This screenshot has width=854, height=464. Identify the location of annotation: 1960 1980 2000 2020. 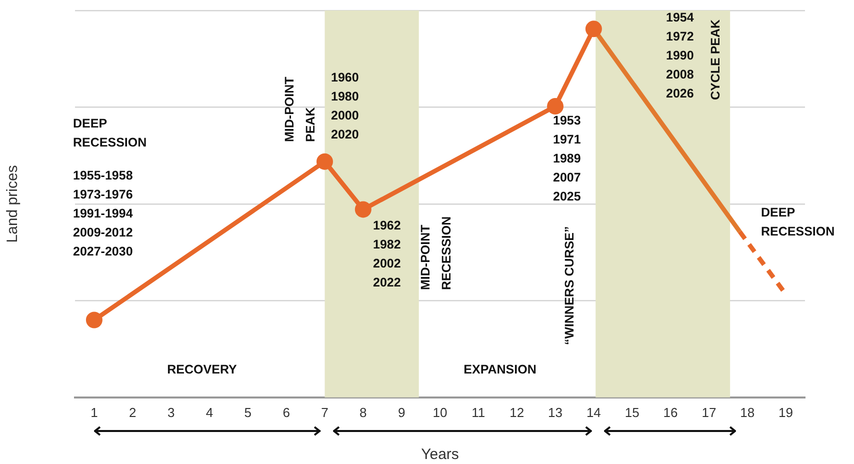
(345, 106).